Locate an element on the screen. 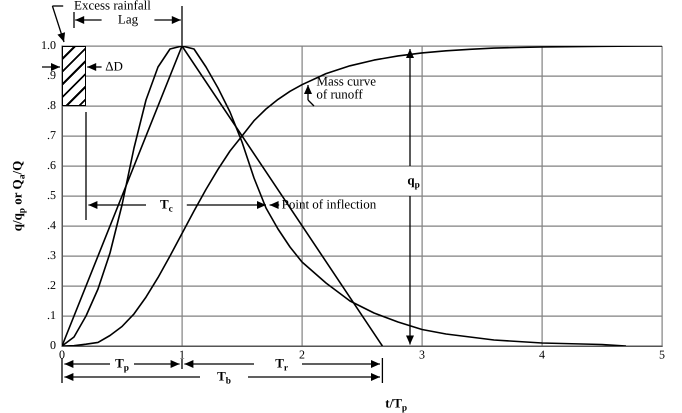 Image resolution: width=682 pixels, height=413 pixels. annotation: ΔD is located at coordinates (114, 66).